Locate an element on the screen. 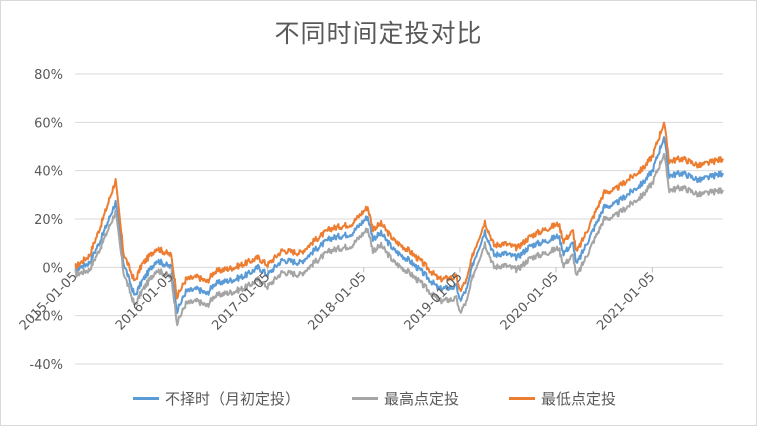  x-tick-label: 2018-01-05 is located at coordinates (337, 302).